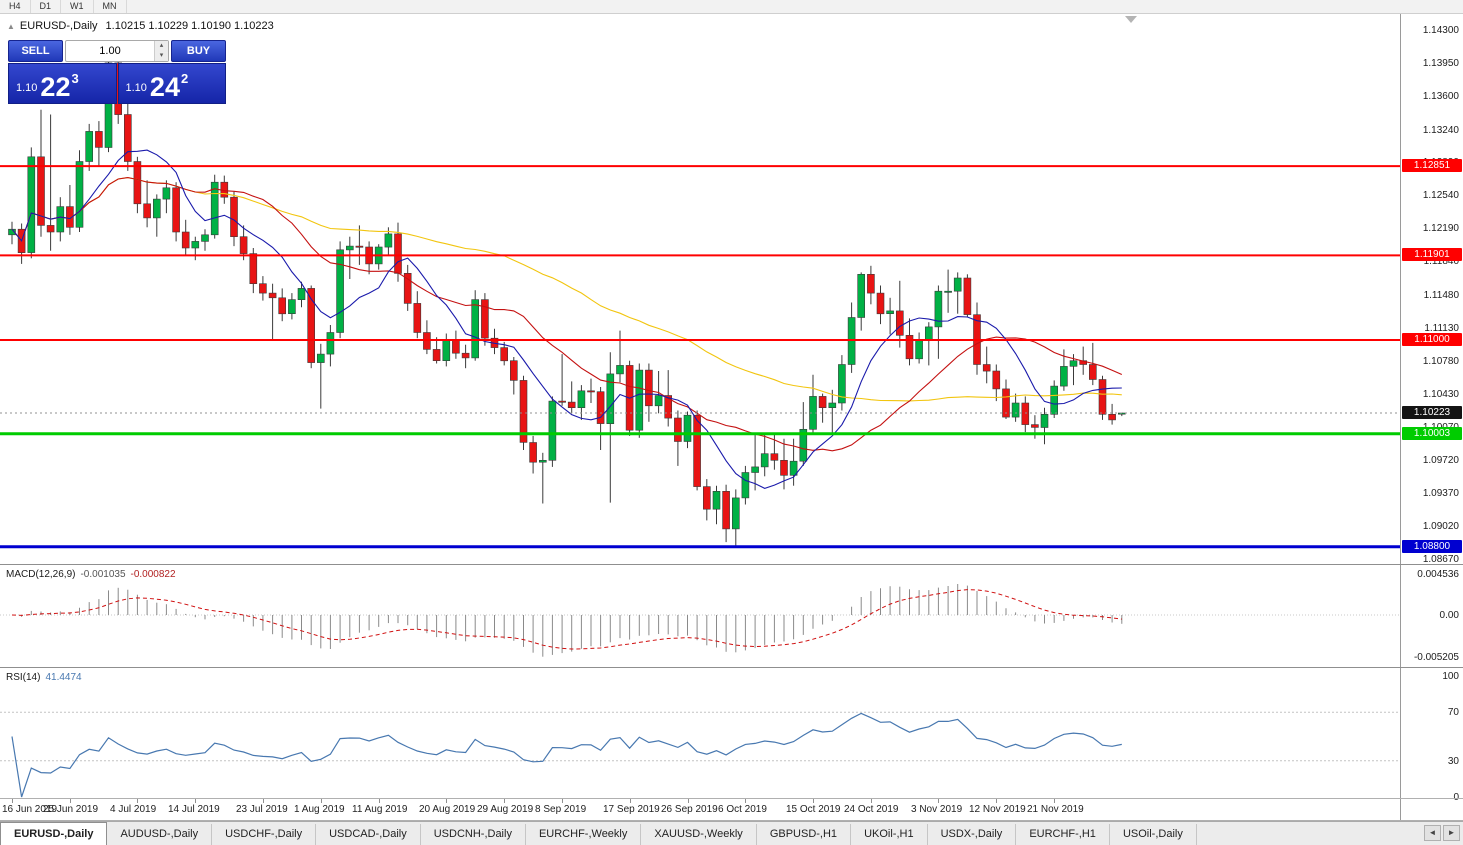 Image resolution: width=1463 pixels, height=845 pixels. What do you see at coordinates (1456, 797) in the screenshot?
I see `rsi-axis-label: 0` at bounding box center [1456, 797].